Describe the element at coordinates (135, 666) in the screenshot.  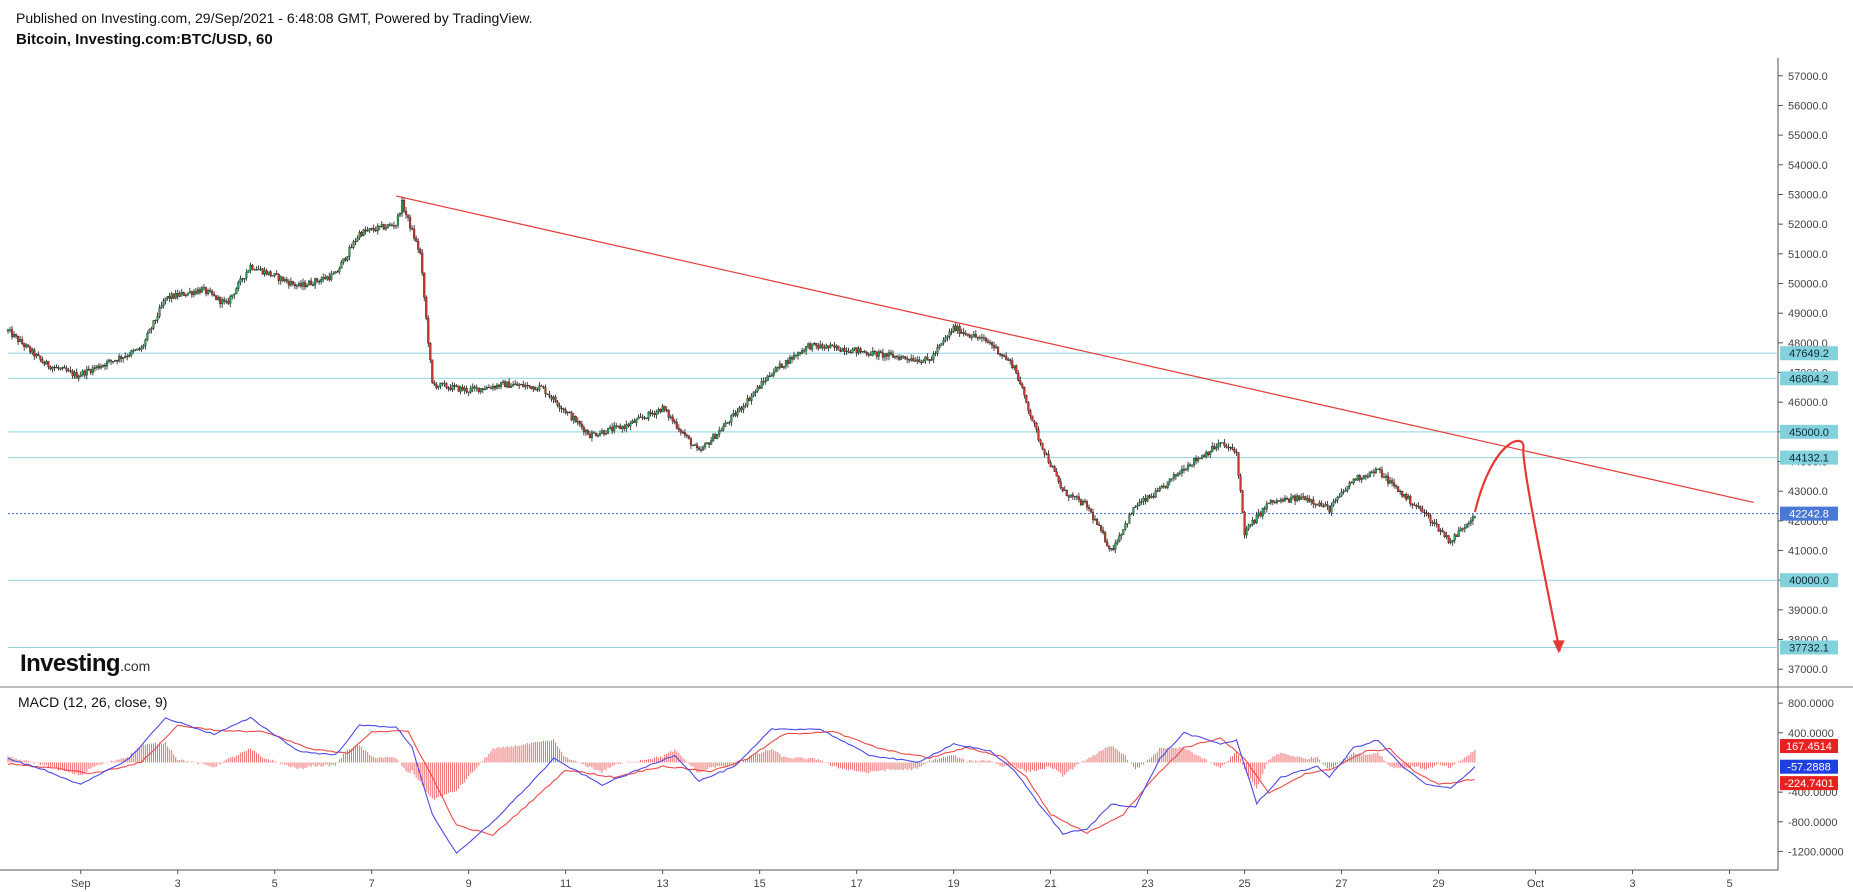
I see `logo-suffix: .com` at that location.